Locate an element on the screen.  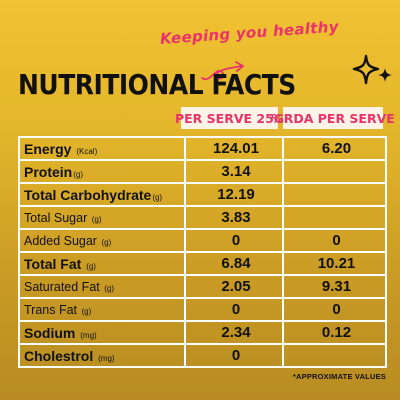
table-row-cholestrol: Cholestrol (mg) 0 is located at coordinates (202, 355).